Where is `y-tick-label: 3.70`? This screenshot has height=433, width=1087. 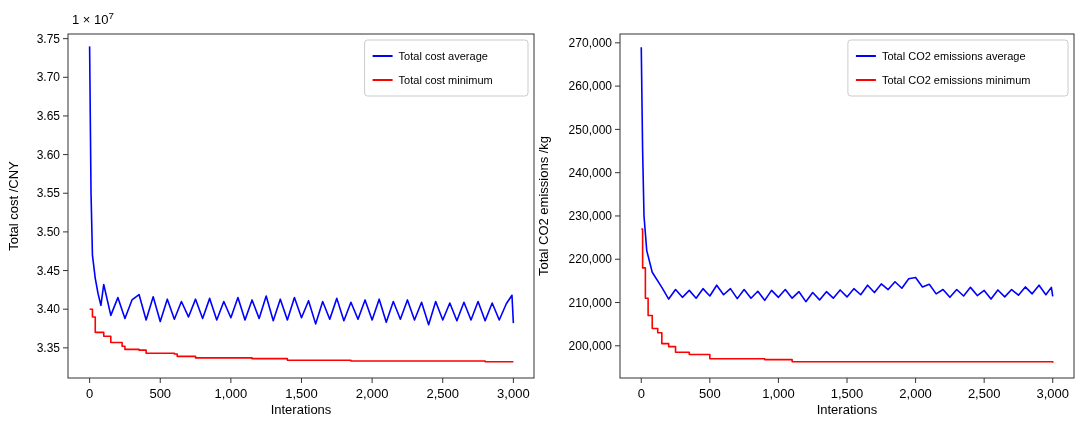
y-tick-label: 3.70 is located at coordinates (48, 77).